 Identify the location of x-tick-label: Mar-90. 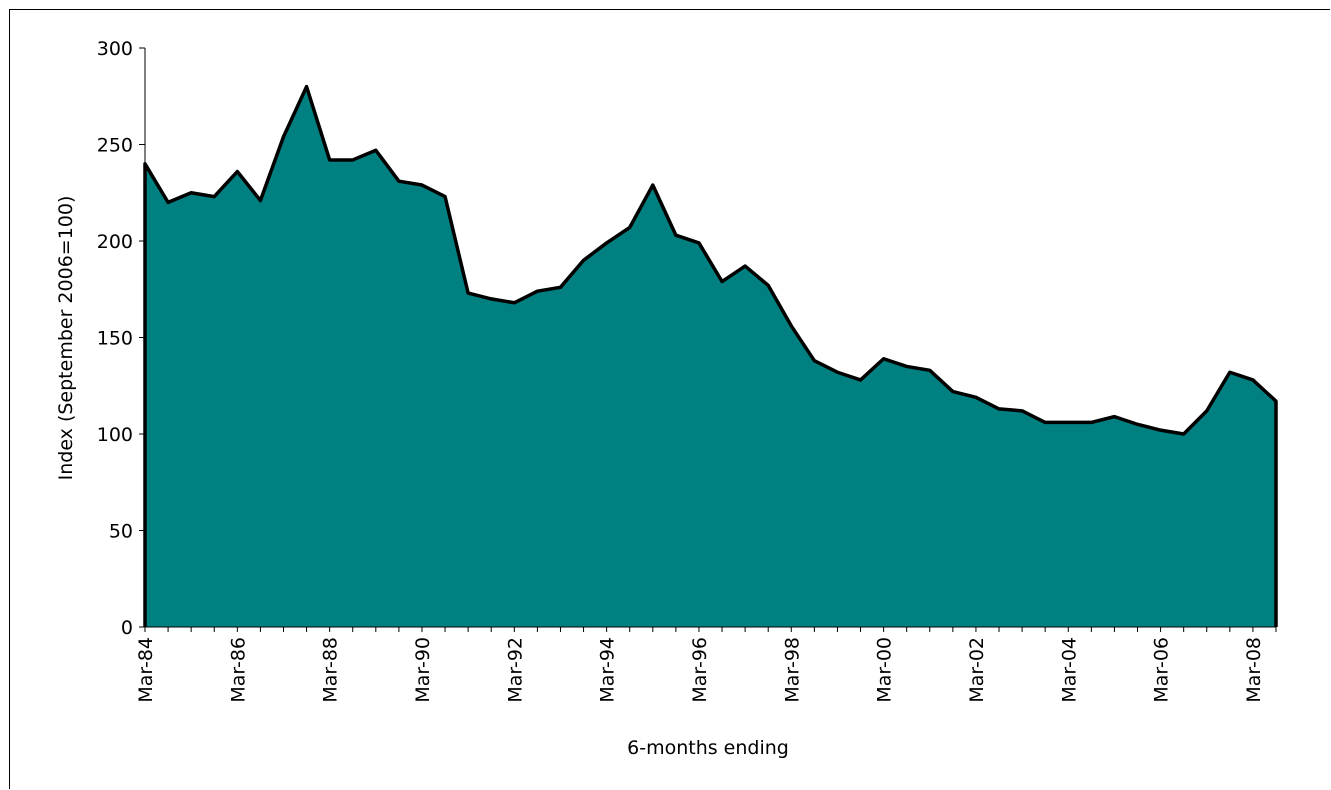
(423, 670).